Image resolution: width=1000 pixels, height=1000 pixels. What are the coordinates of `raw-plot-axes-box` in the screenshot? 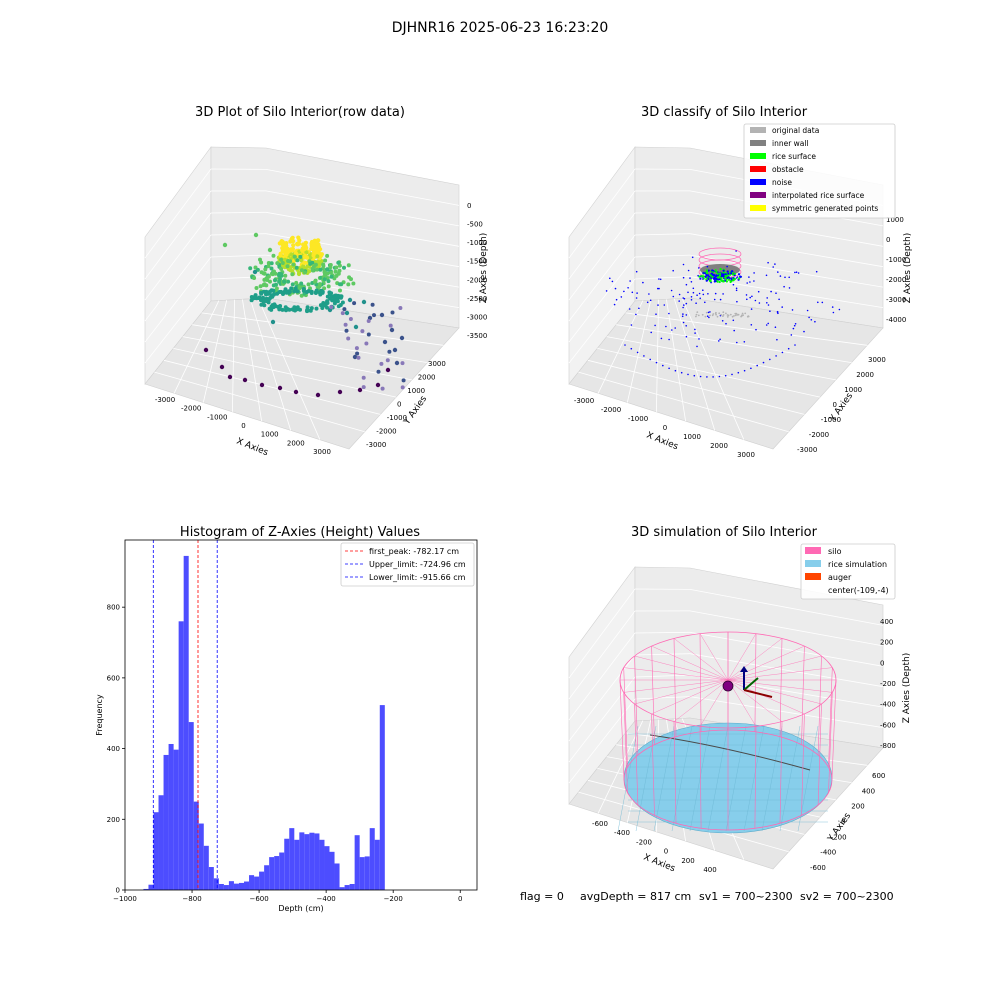 It's located at (302, 298).